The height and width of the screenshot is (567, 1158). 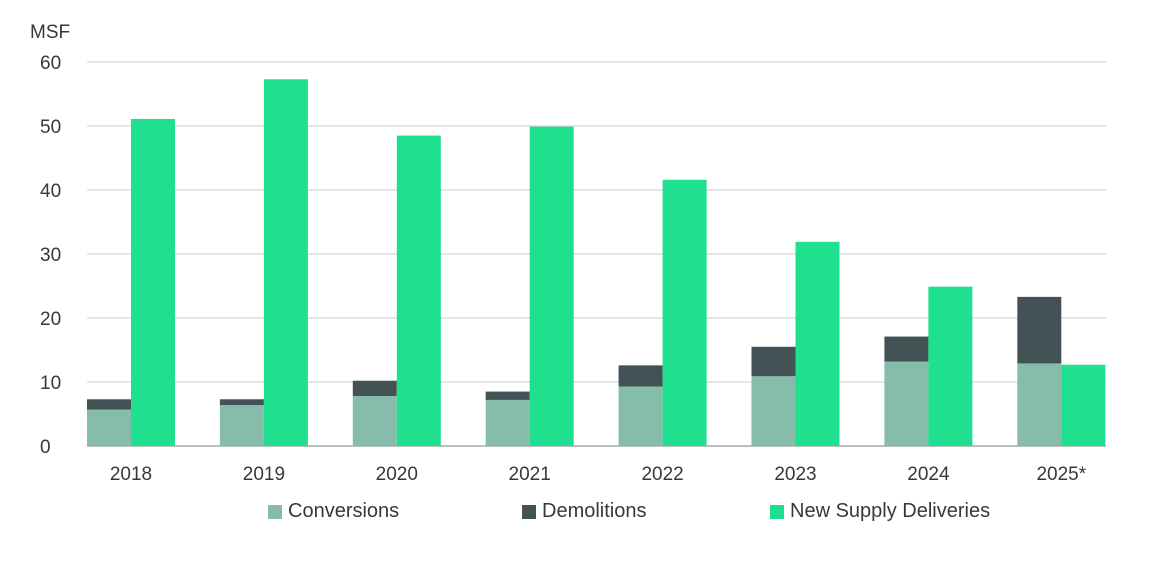 I want to click on x-tick-label: 2021, so click(x=530, y=474).